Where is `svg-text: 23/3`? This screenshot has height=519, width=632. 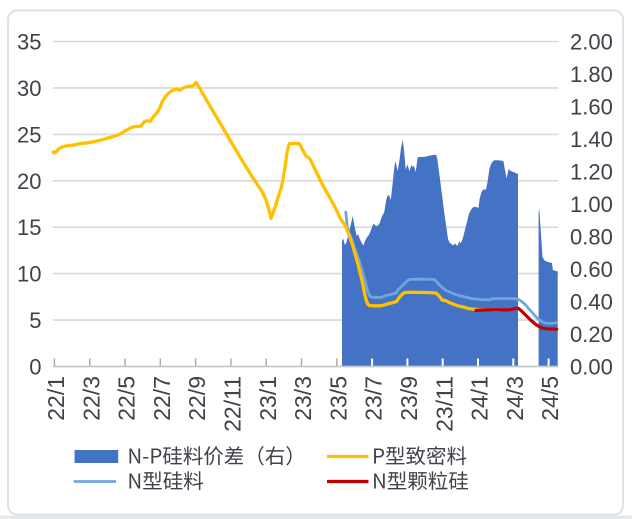 svg-text: 23/3 is located at coordinates (303, 398).